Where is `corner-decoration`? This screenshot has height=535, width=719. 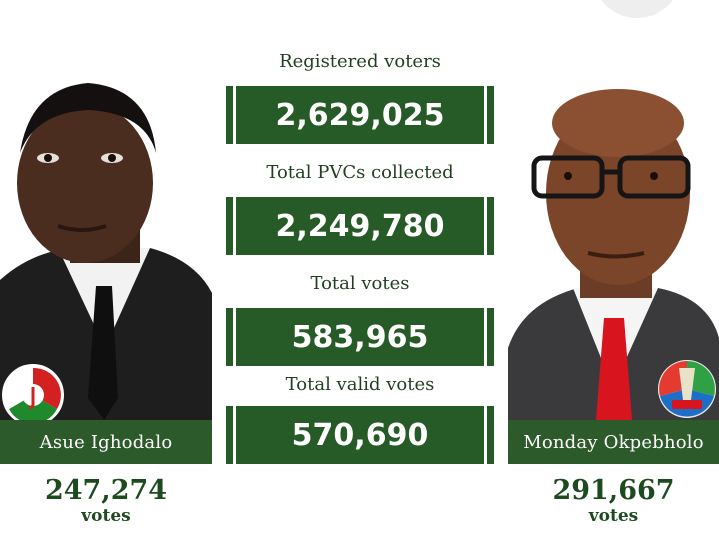
corner-decoration is located at coordinates (637, 9).